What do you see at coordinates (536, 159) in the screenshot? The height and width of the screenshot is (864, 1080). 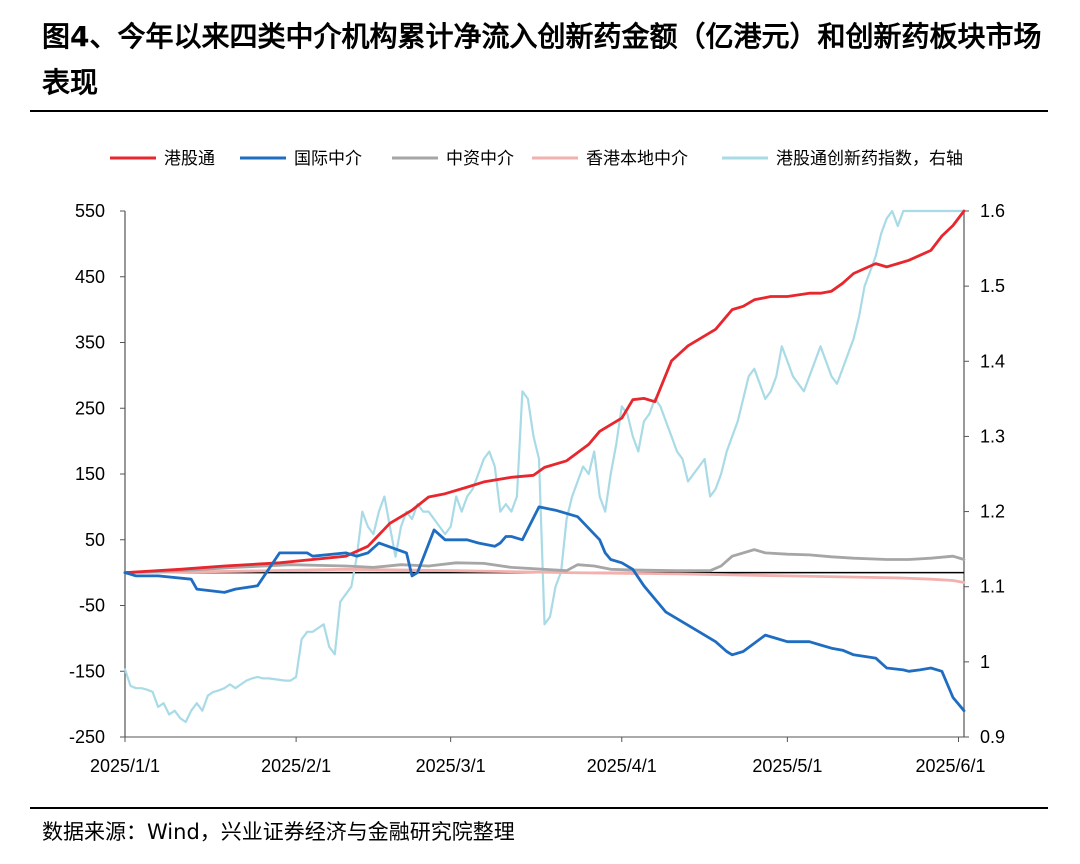 I see `legend: 港股通 国际中介 中资中介 香港本地中介 港股通创新药指数，右轴` at bounding box center [536, 159].